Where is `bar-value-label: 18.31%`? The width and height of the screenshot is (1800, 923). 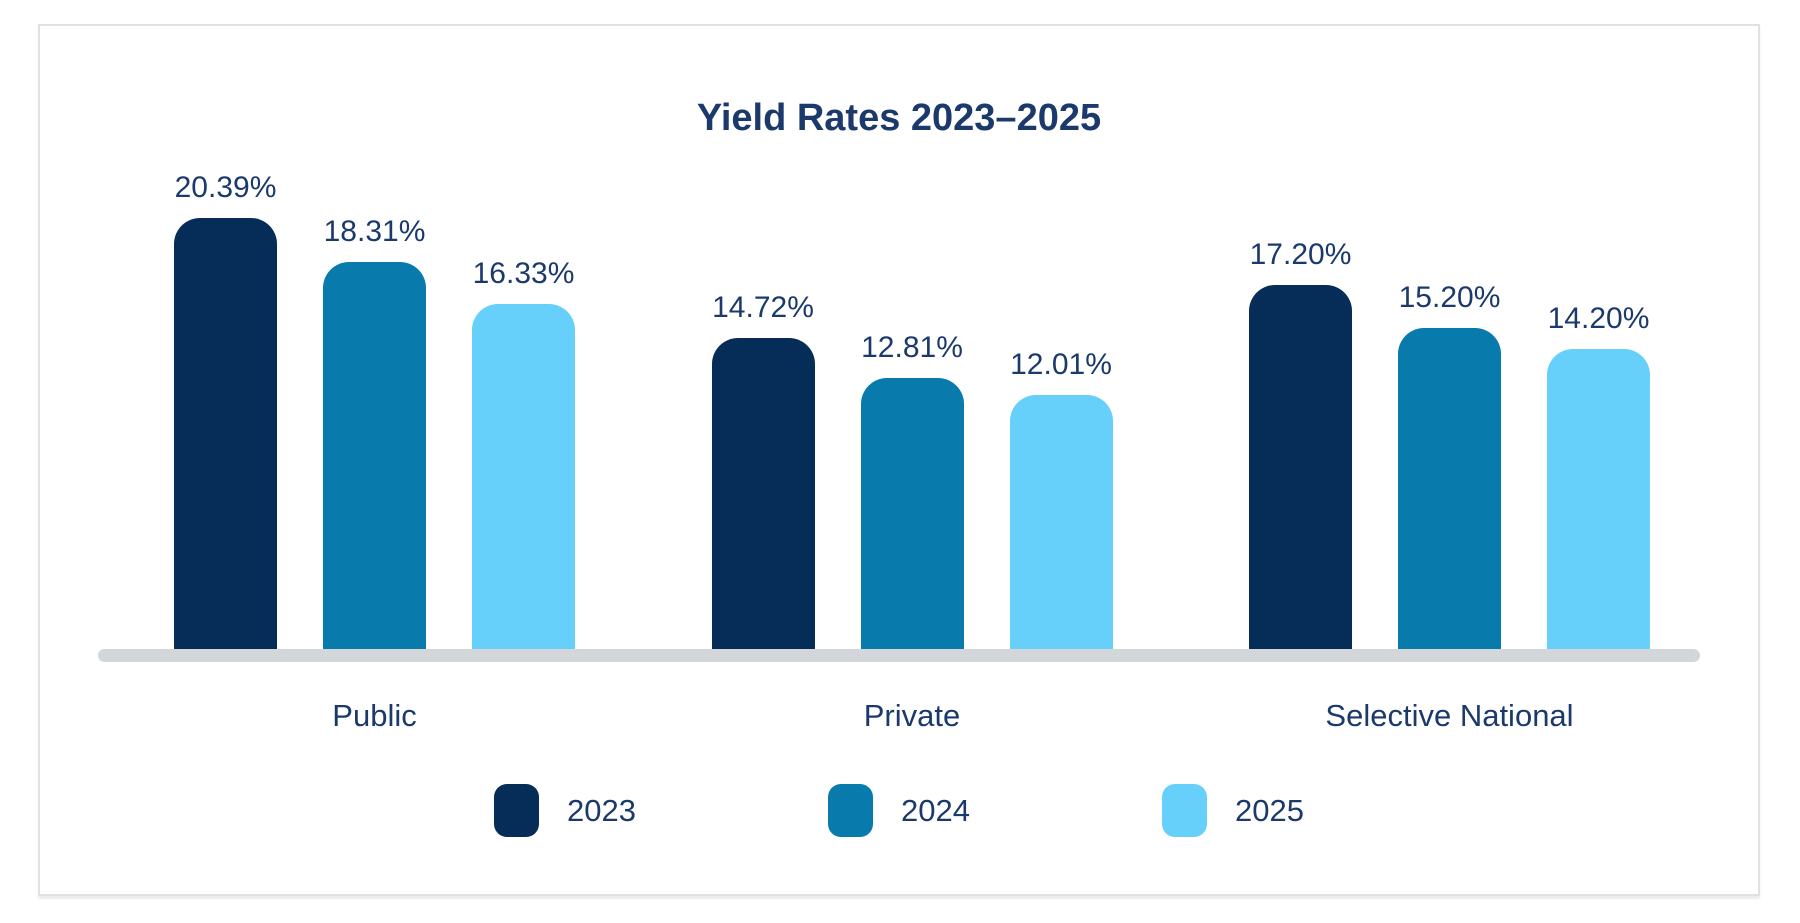 bar-value-label: 18.31% is located at coordinates (374, 231).